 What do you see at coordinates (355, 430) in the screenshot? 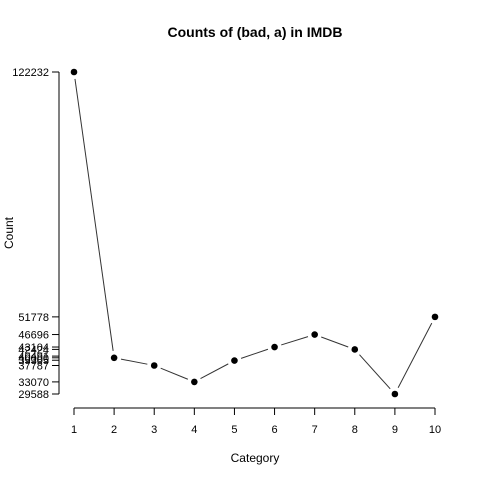
I see `x-tick-label: 8` at bounding box center [355, 430].